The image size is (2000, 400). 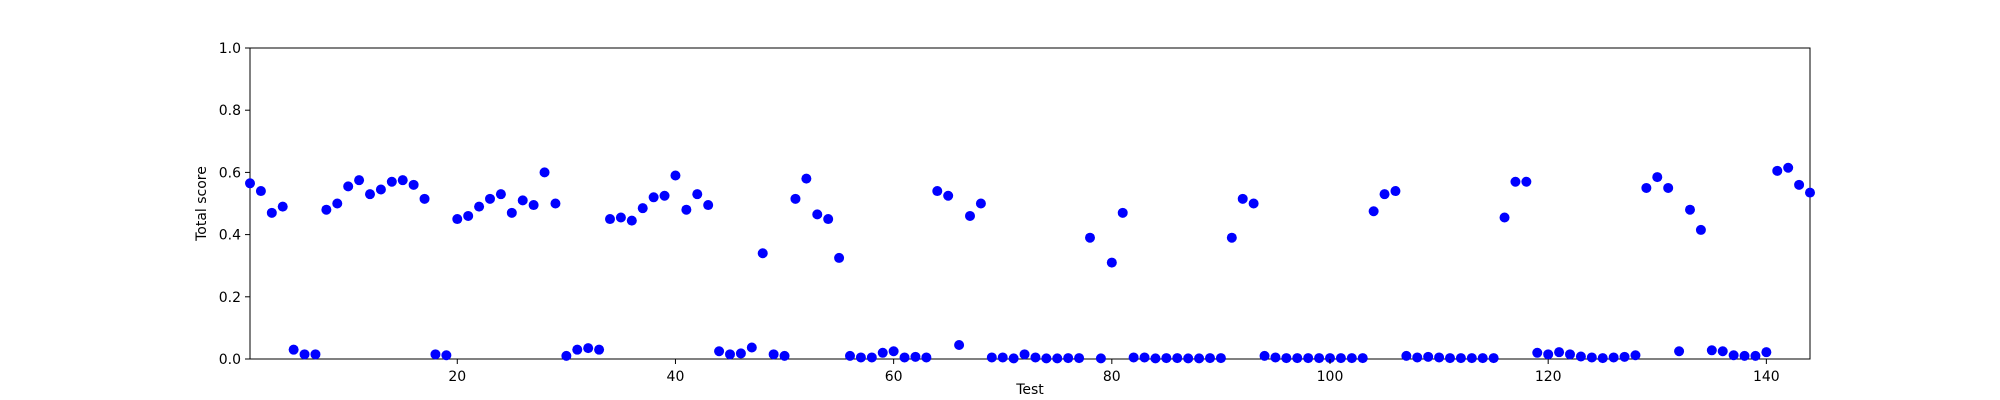 What do you see at coordinates (230, 111) in the screenshot?
I see `y-tick-label: 0.8` at bounding box center [230, 111].